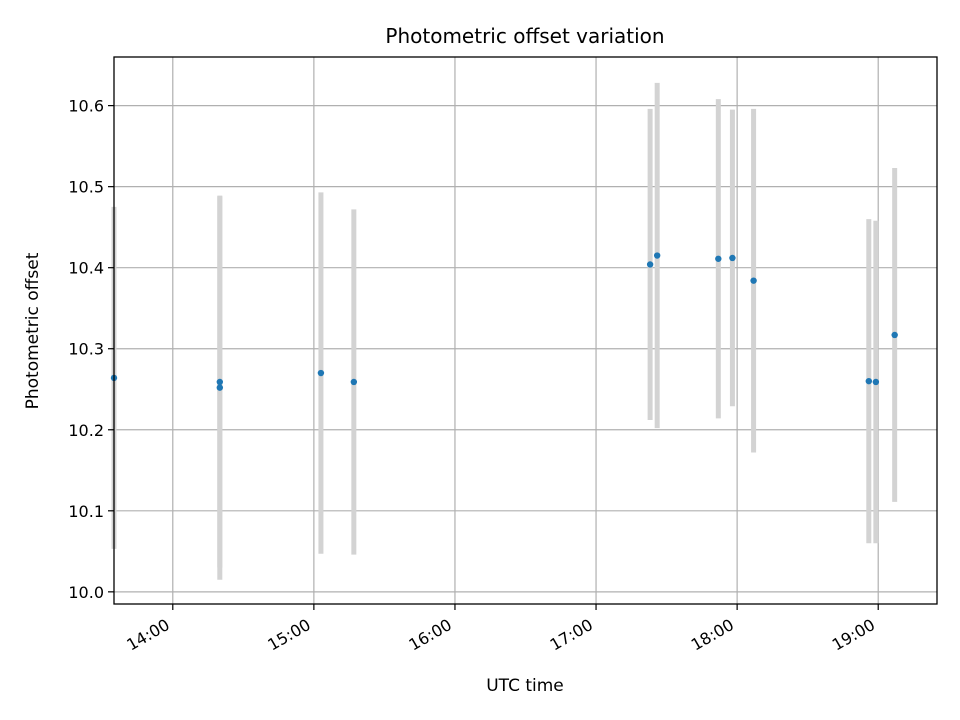  I want to click on y-tick-label: 10.6, so click(86, 106).